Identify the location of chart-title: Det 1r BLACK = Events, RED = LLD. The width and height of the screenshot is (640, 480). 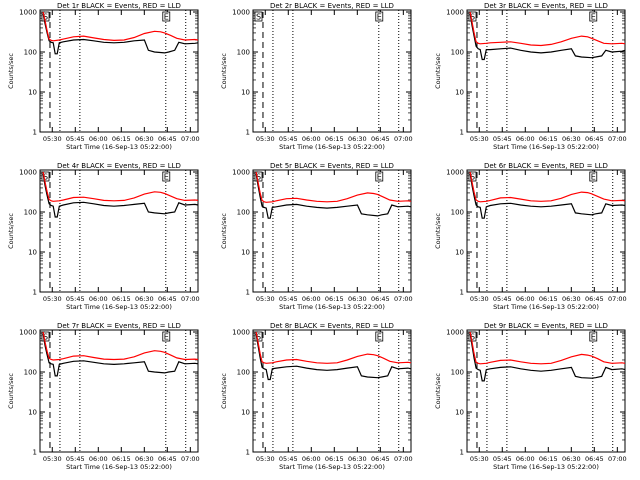
(119, 6).